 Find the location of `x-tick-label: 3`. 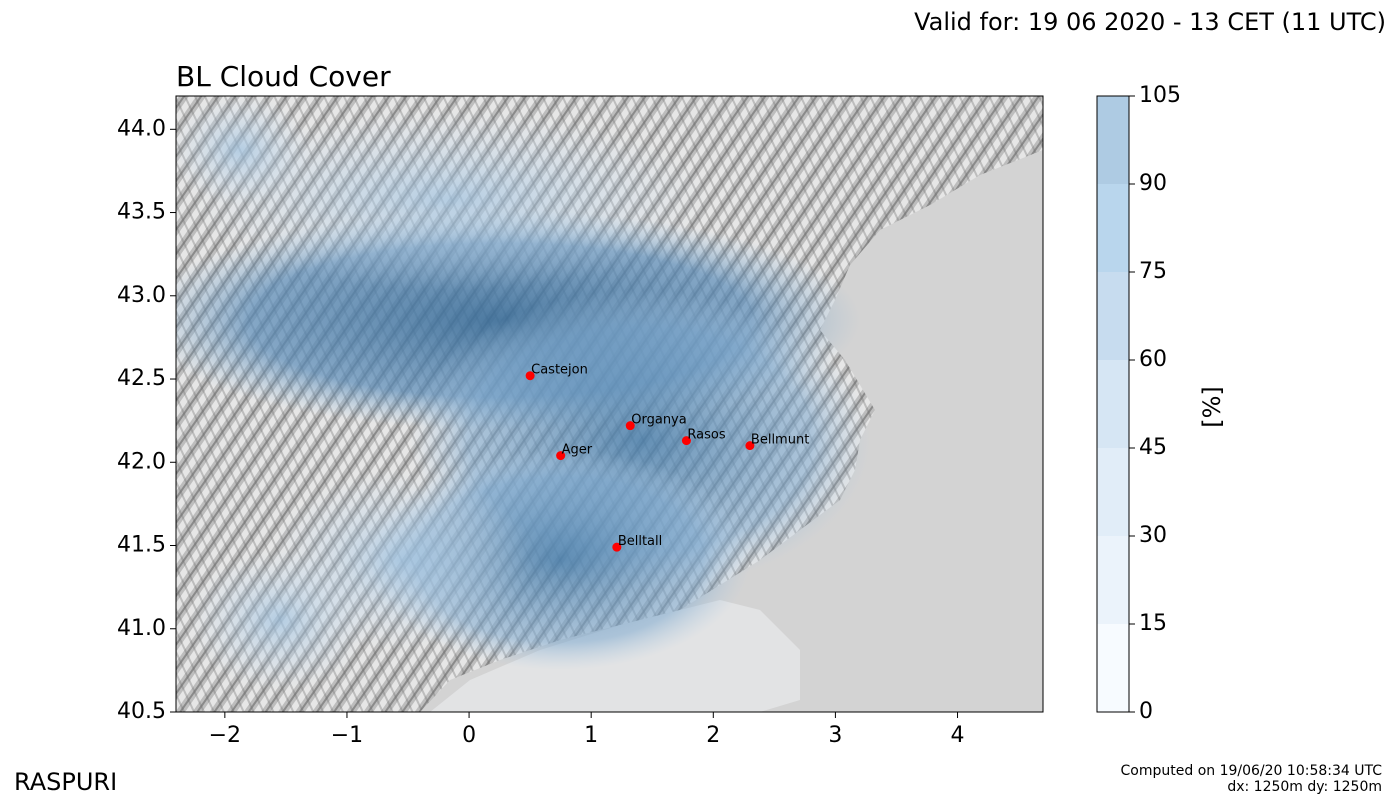

x-tick-label: 3 is located at coordinates (835, 735).